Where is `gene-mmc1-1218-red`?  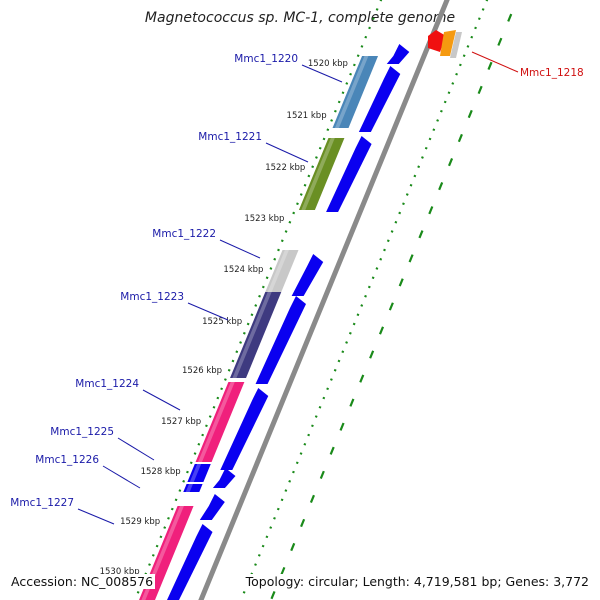 gene-mmc1-1218-red is located at coordinates (437, 41).